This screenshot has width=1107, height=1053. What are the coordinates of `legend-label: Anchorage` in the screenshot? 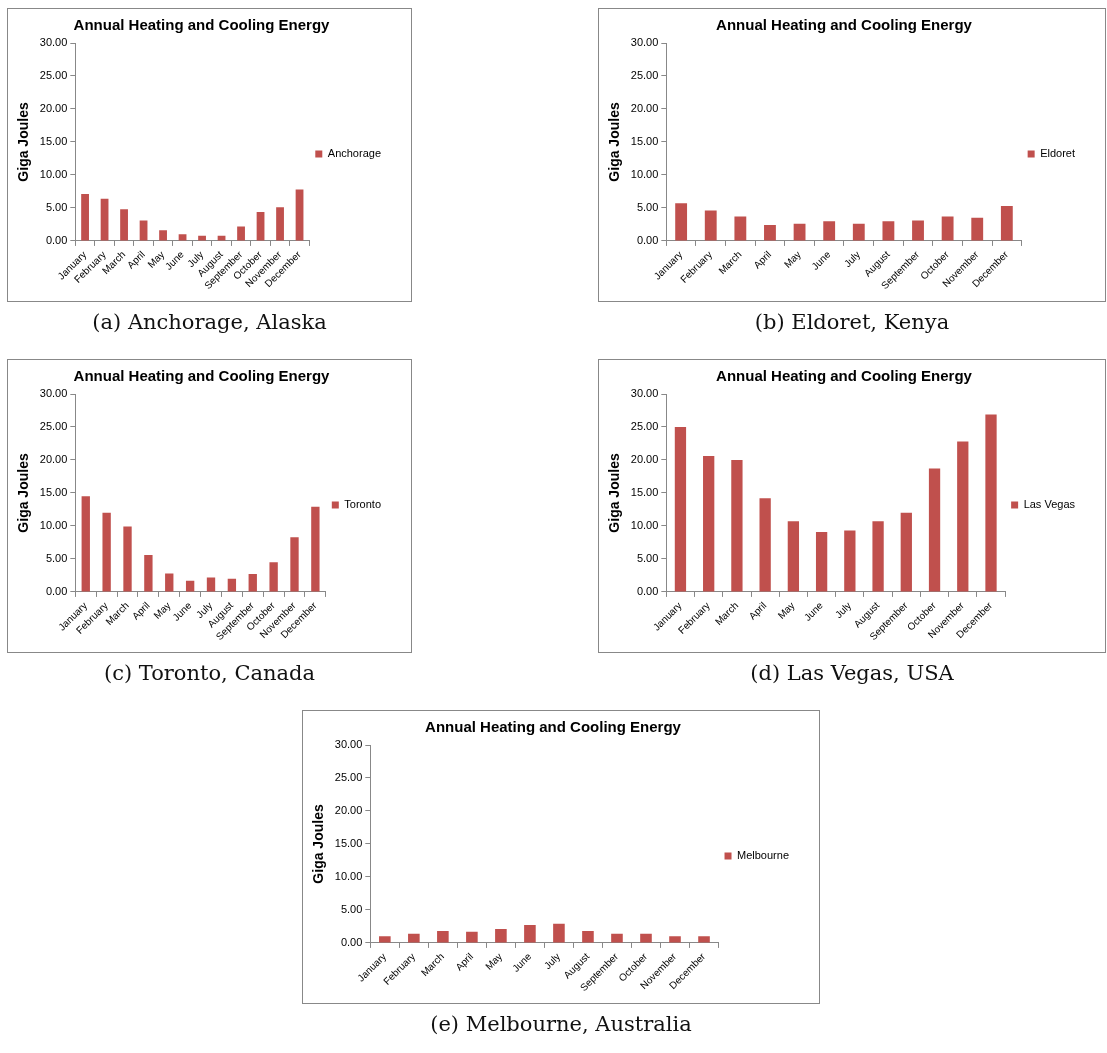 It's located at (354, 153).